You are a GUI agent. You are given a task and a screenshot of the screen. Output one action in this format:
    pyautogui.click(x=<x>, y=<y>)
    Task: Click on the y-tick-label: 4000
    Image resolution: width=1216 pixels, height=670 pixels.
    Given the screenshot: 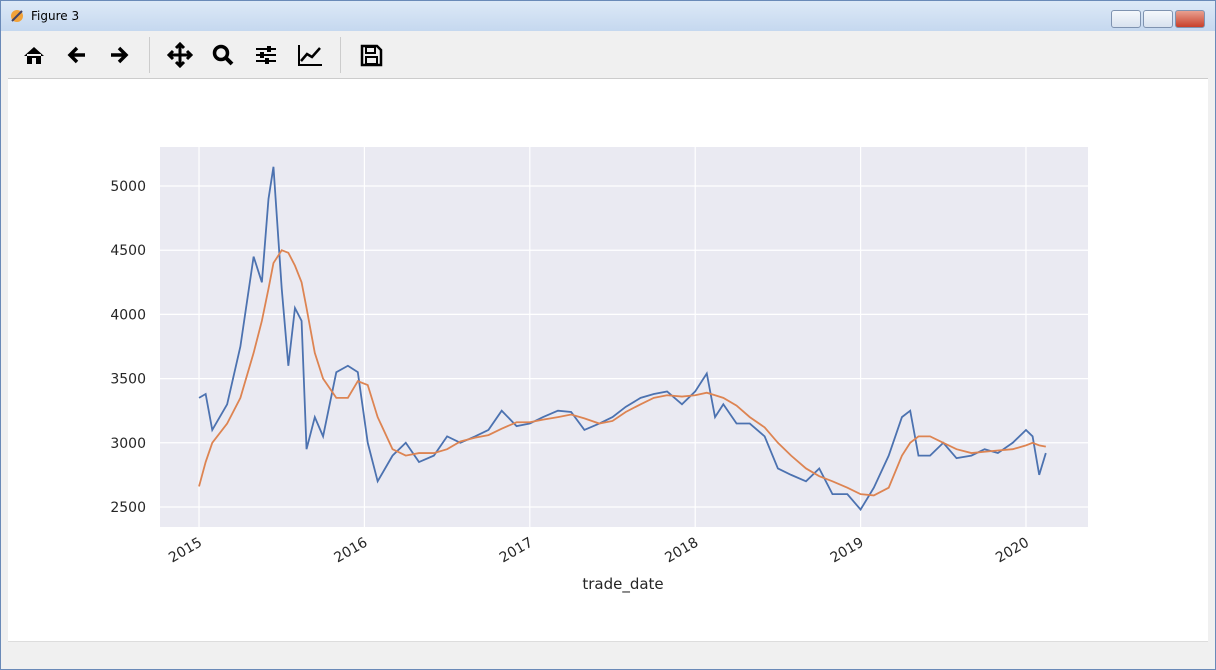 What is the action you would take?
    pyautogui.click(x=128, y=315)
    